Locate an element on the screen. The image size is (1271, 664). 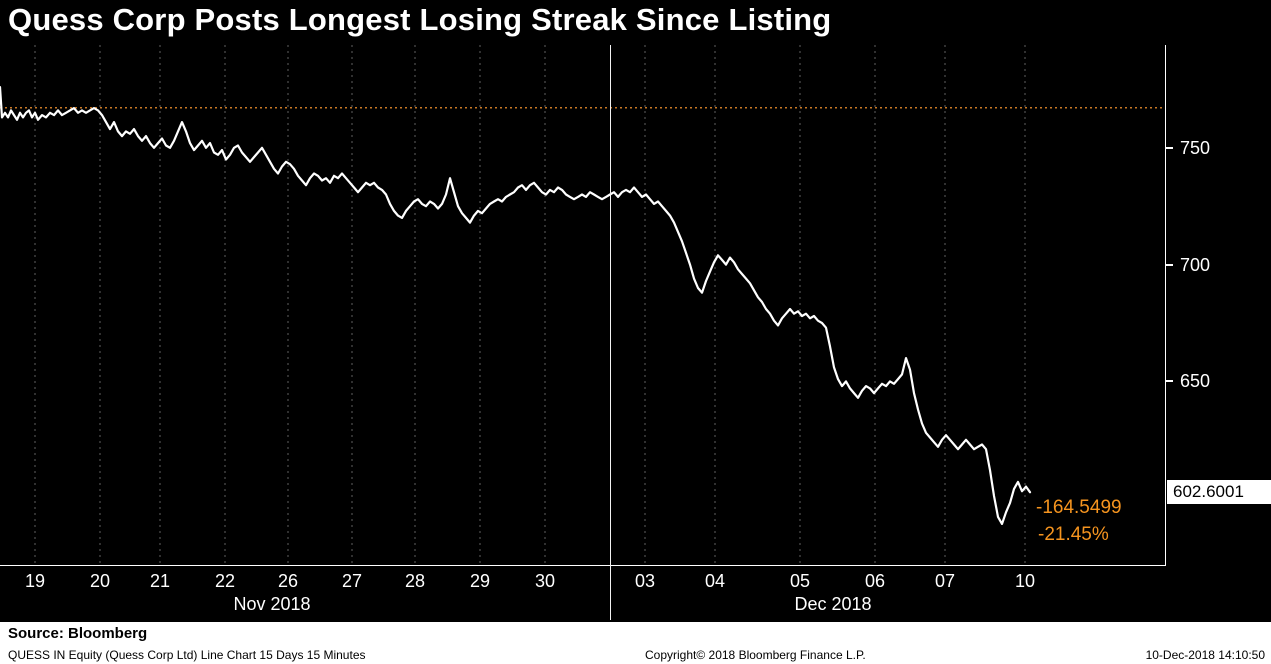
x-axis-label: 26 is located at coordinates (288, 581).